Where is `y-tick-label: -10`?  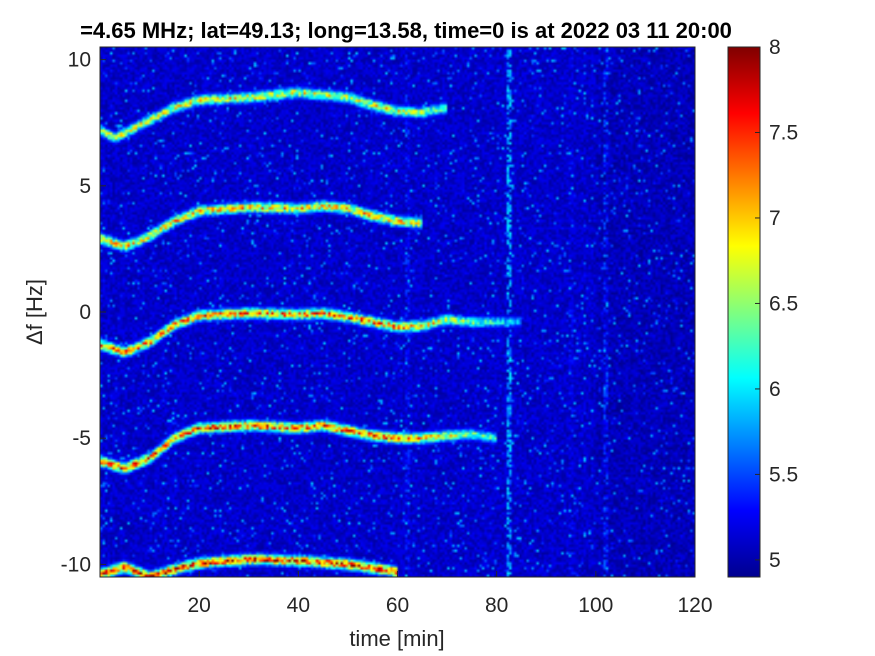
y-tick-label: -10 is located at coordinates (76, 564).